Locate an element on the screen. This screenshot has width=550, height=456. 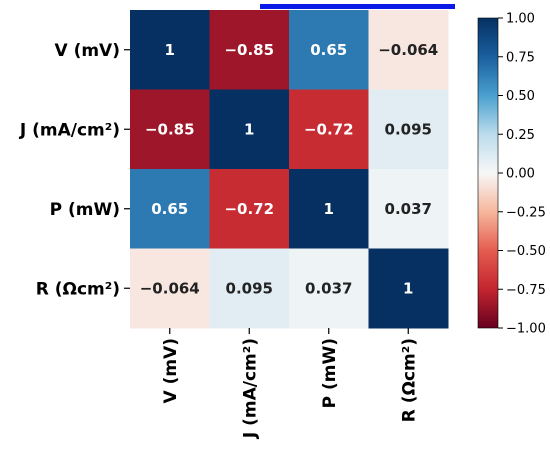
y-tick-label: R (Ωcm²) is located at coordinates (78, 289).